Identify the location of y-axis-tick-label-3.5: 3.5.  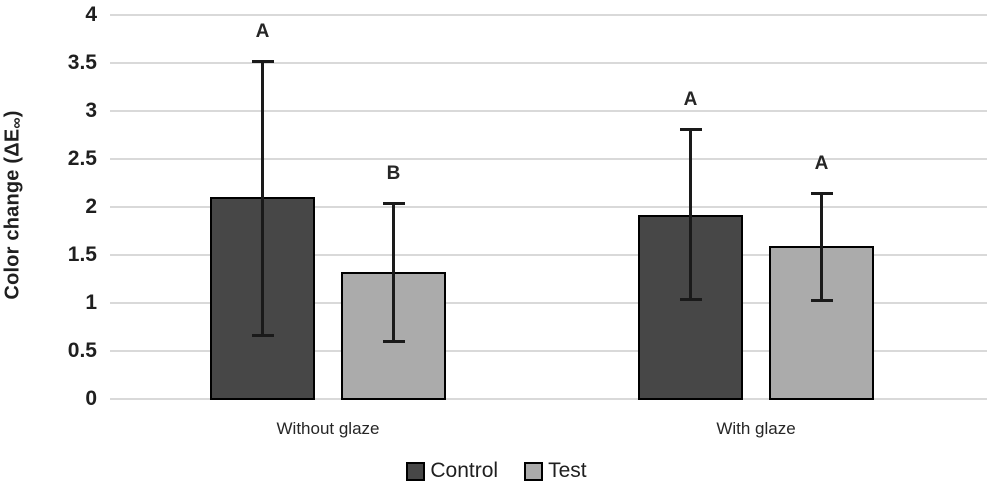
(82, 62).